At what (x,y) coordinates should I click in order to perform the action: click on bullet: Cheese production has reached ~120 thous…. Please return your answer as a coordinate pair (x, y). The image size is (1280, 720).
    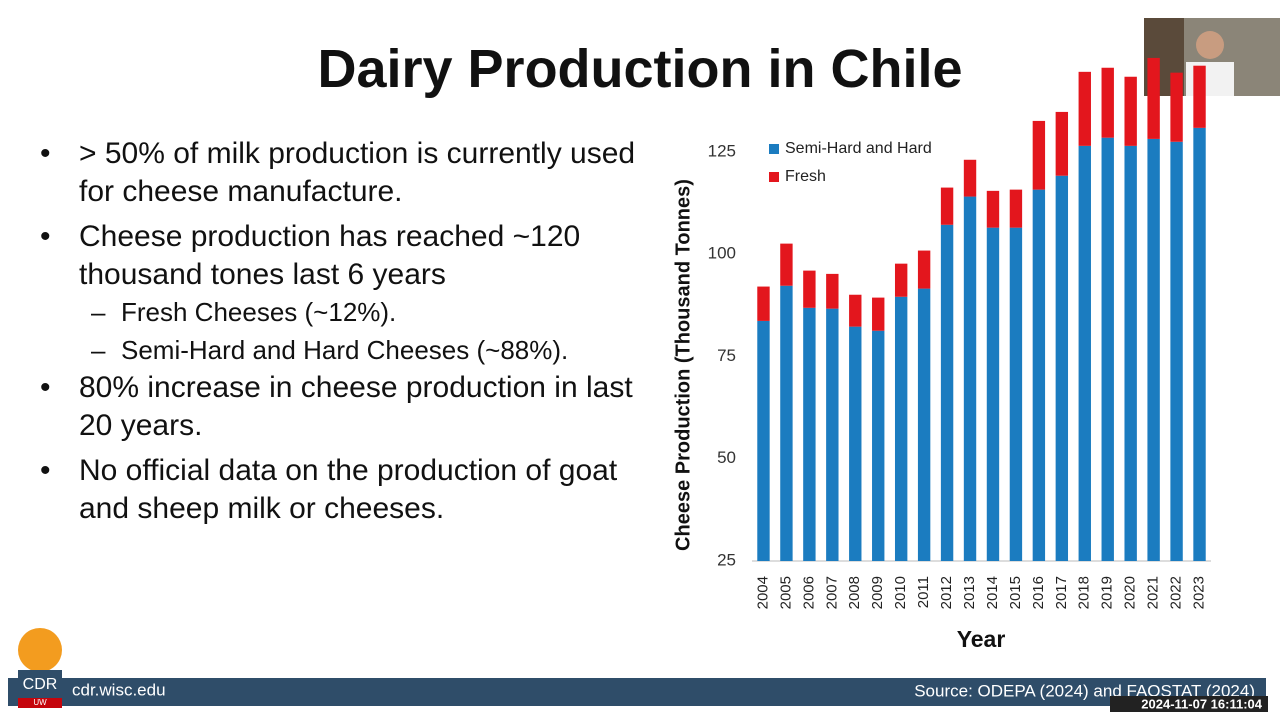
    Looking at the image, I should click on (340, 255).